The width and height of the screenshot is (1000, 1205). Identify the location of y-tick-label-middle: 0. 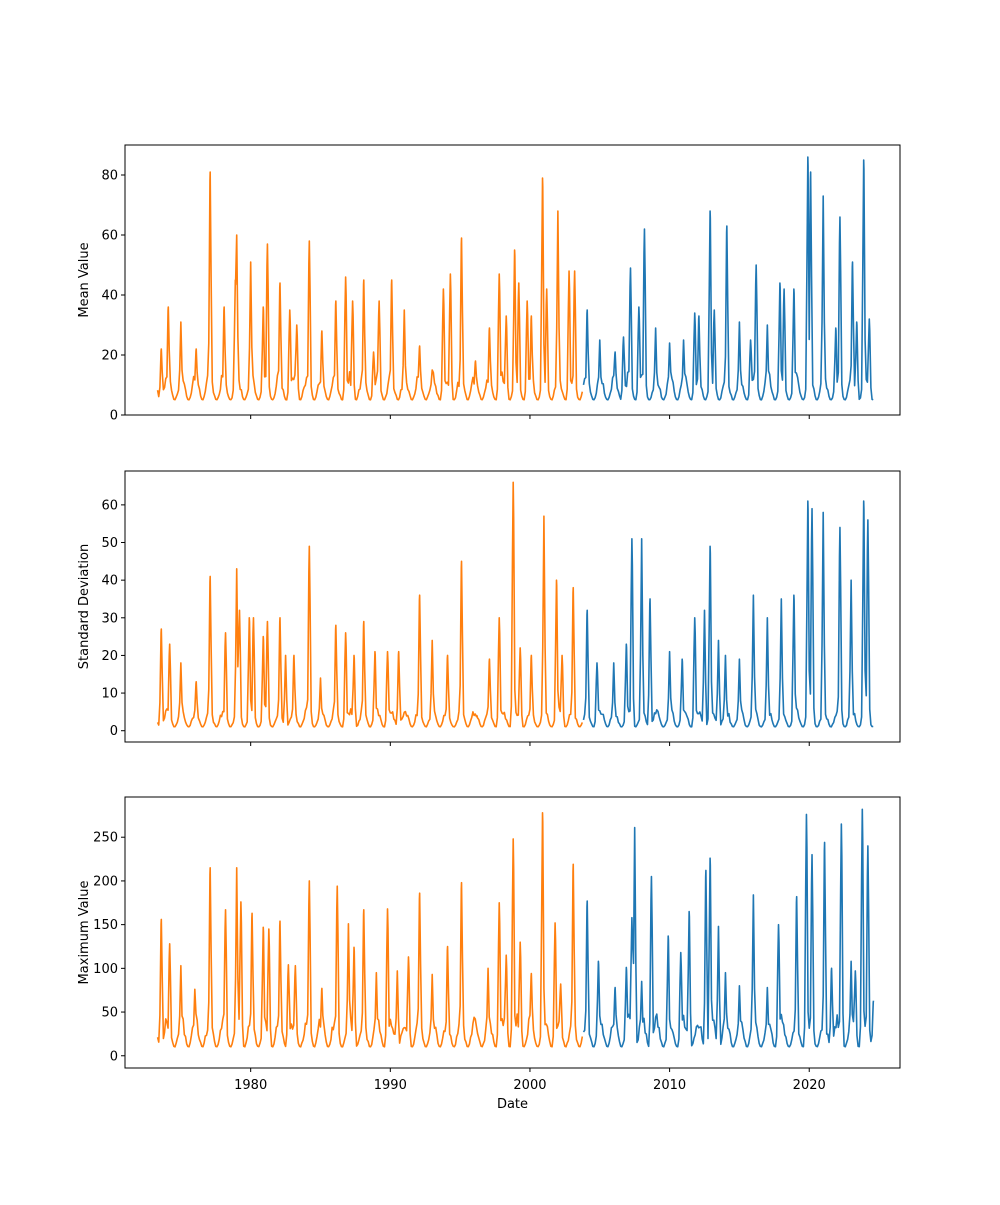
(114, 731).